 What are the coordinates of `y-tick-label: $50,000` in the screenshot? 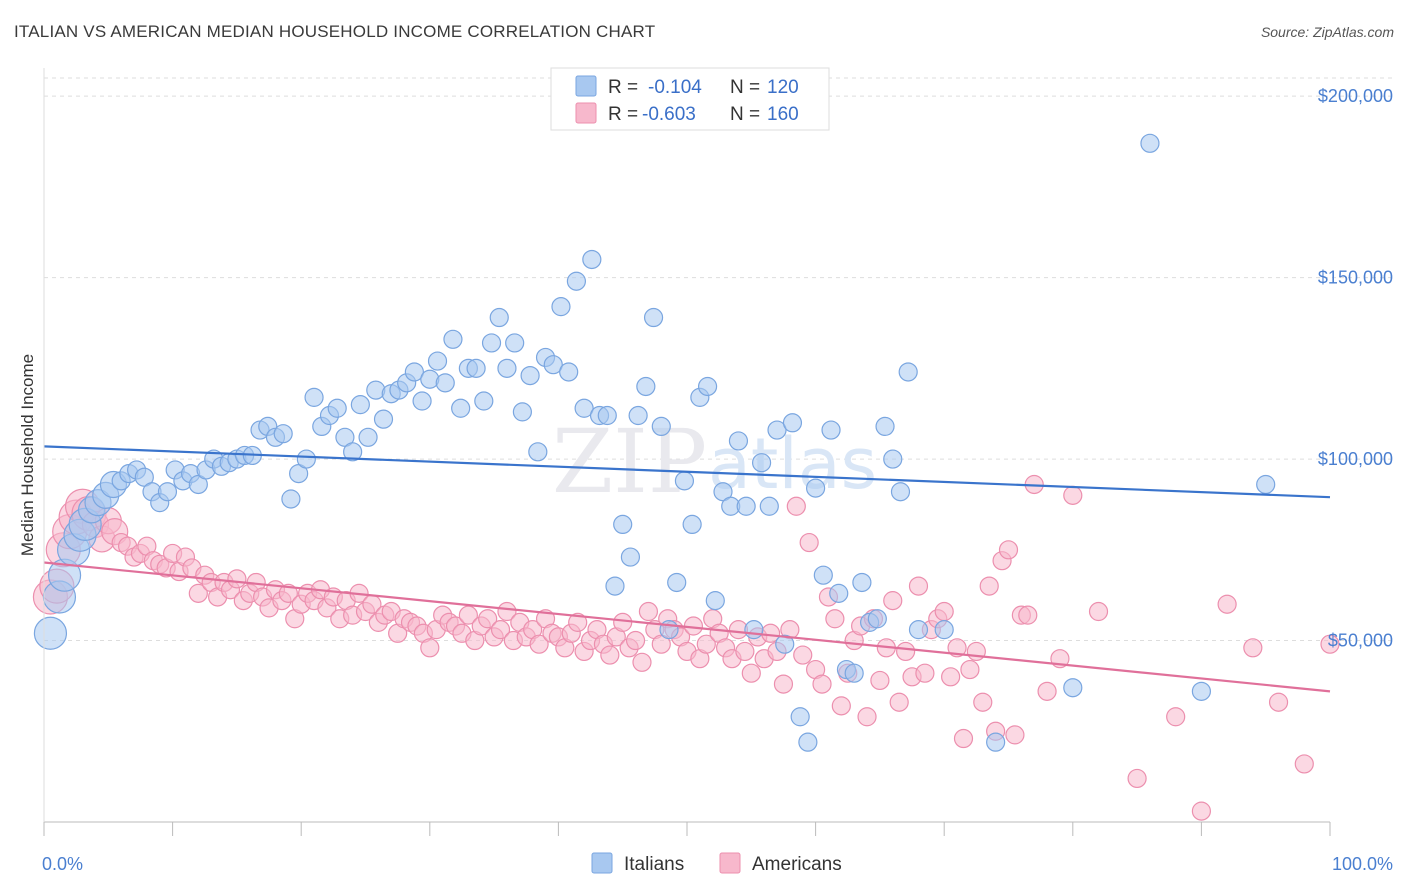 It's located at (1360, 641).